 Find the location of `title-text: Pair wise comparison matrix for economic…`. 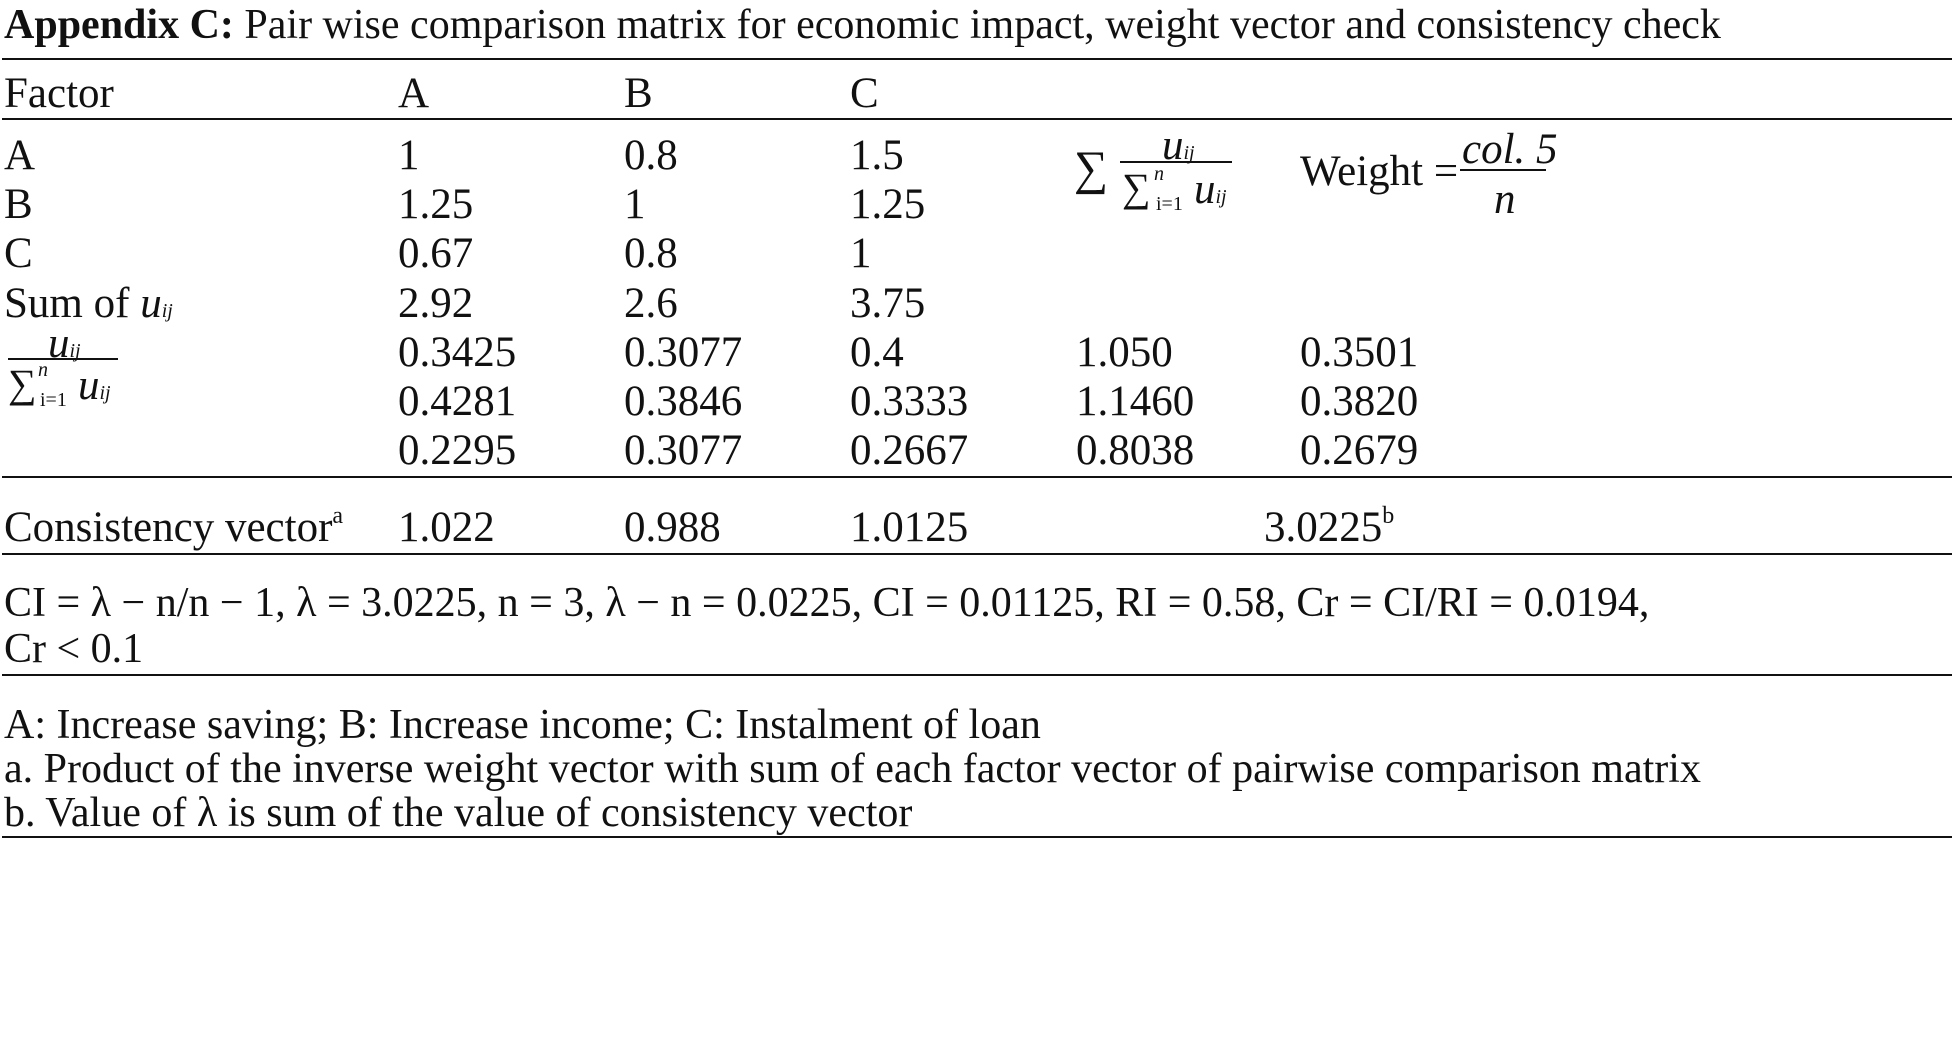

title-text: Pair wise comparison matrix for economic… is located at coordinates (982, 25).